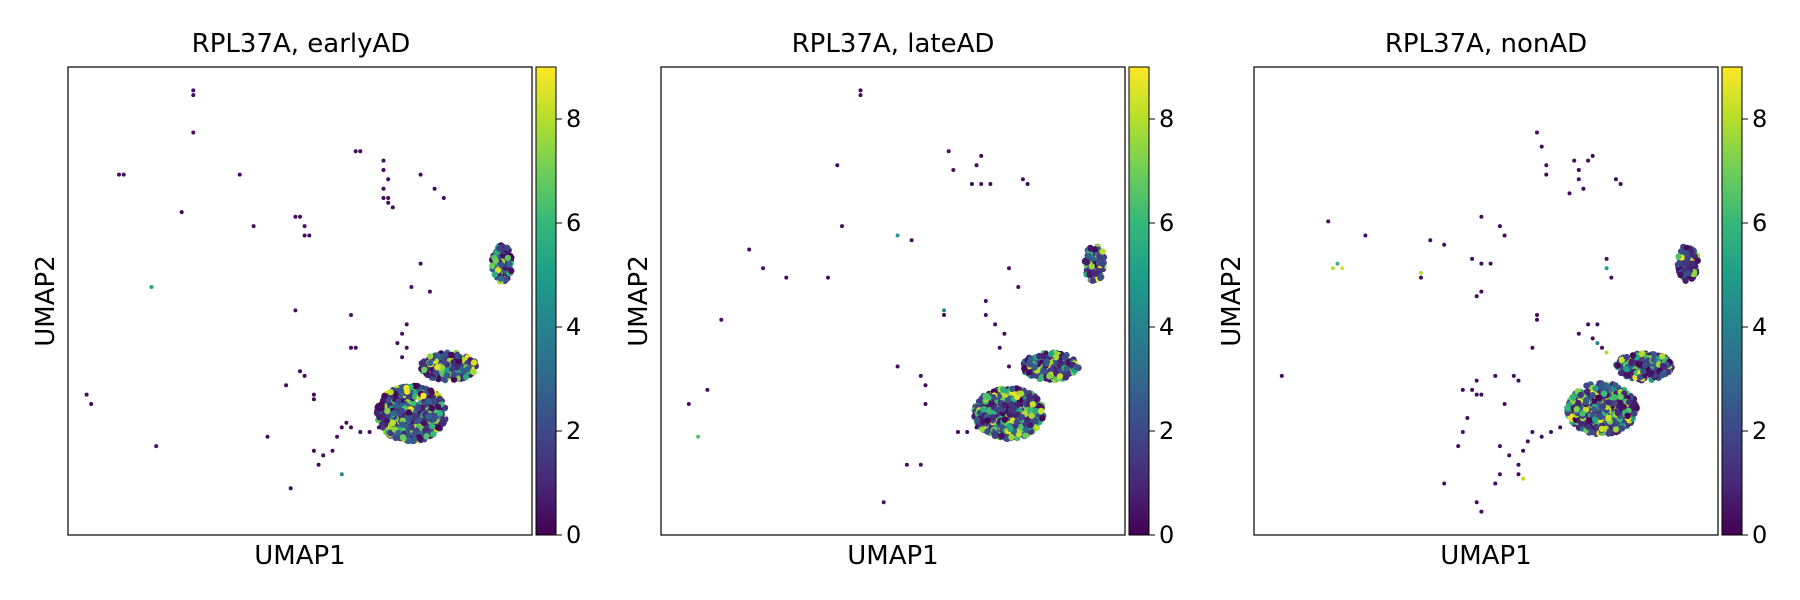  What do you see at coordinates (1139, 301) in the screenshot?
I see `colorbar` at bounding box center [1139, 301].